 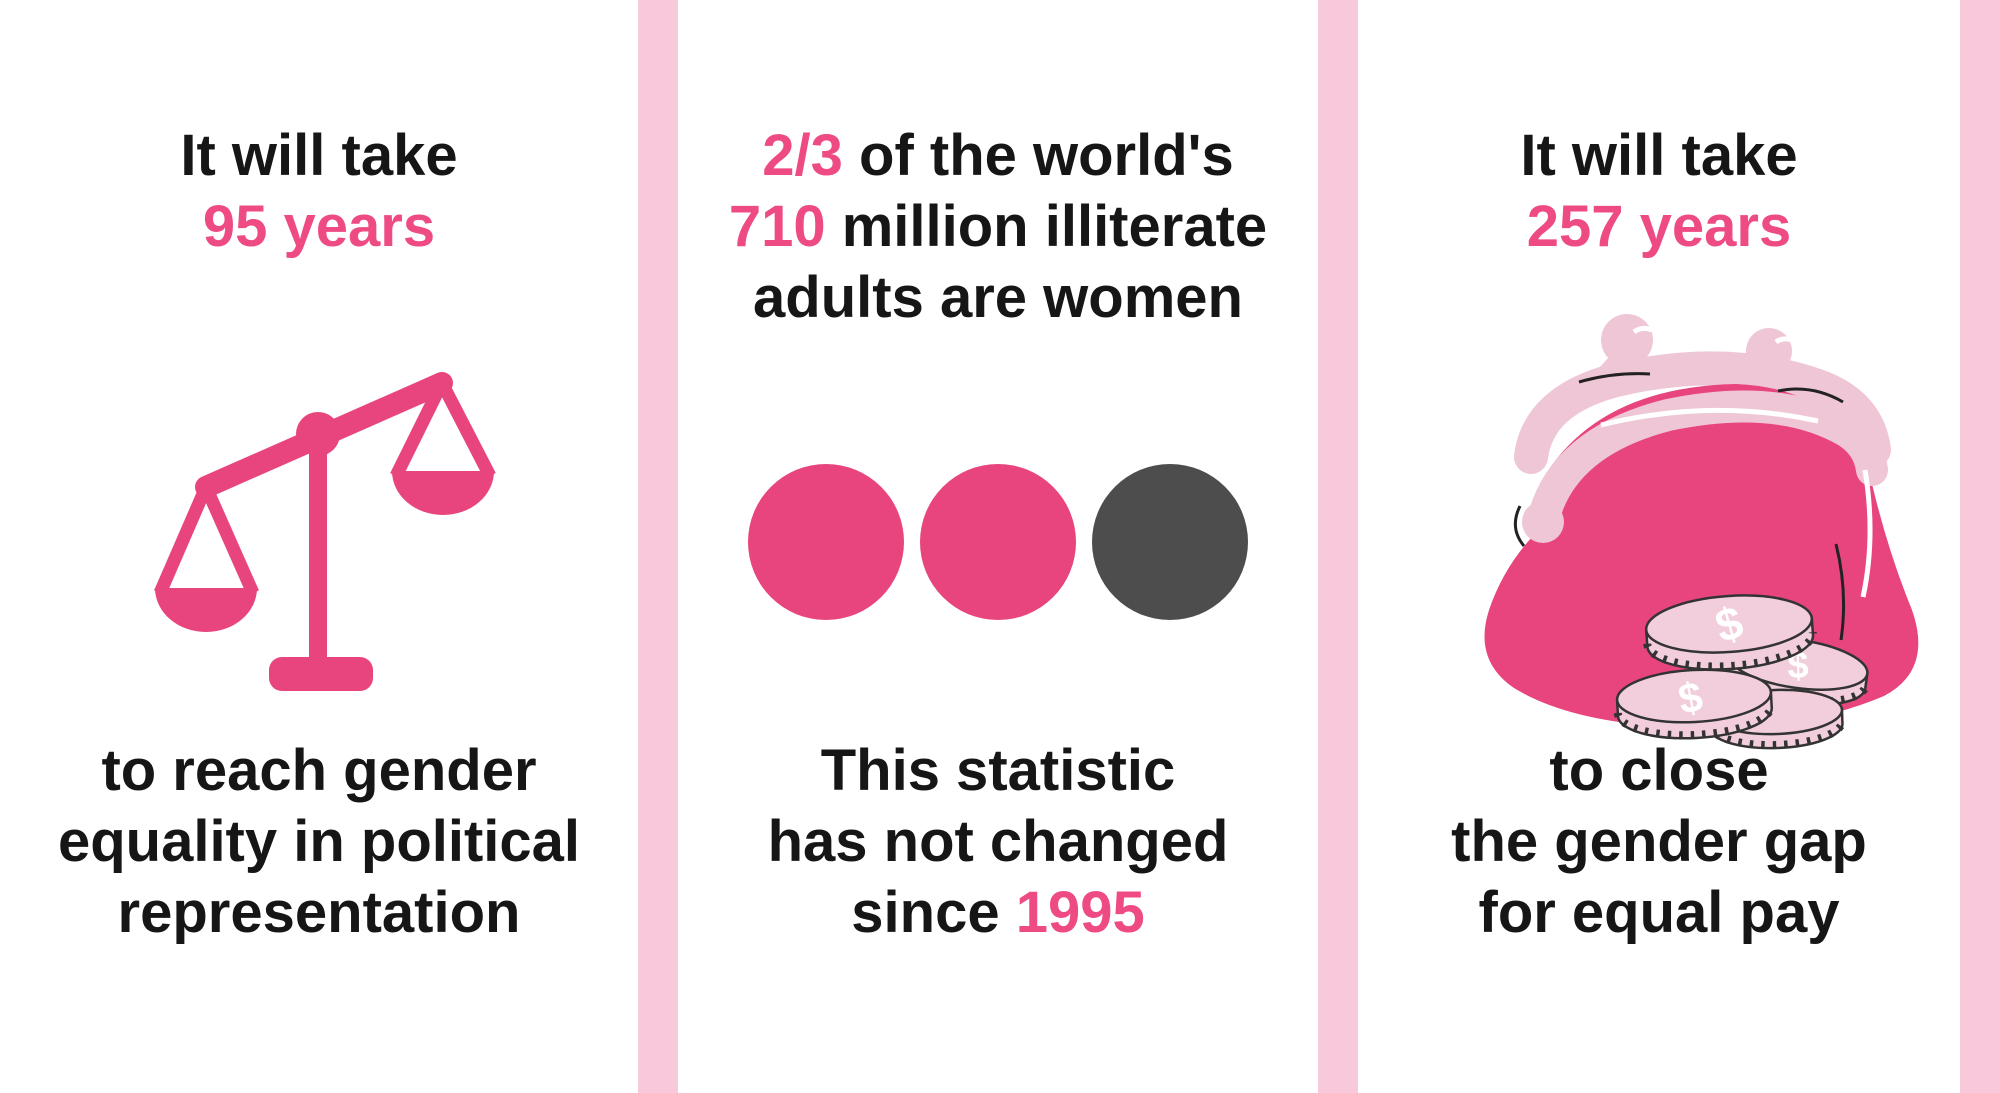 What do you see at coordinates (777, 226) in the screenshot?
I see `header-stat: 710` at bounding box center [777, 226].